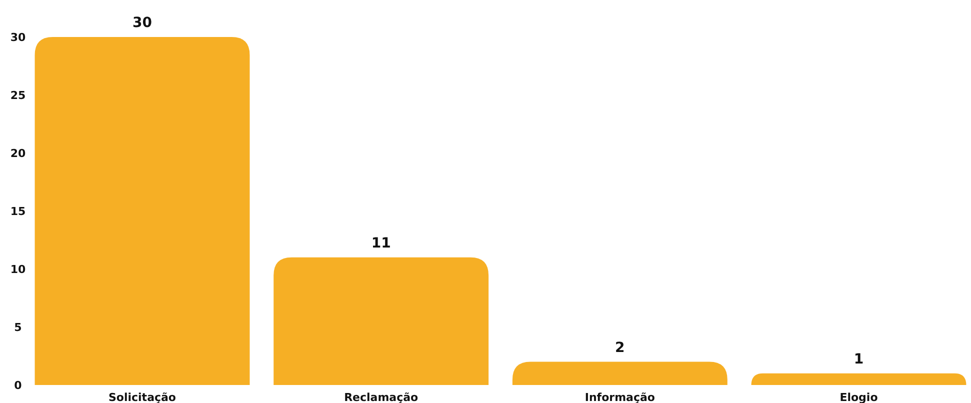 The image size is (971, 403). I want to click on x-tick-label: Elogio, so click(859, 397).